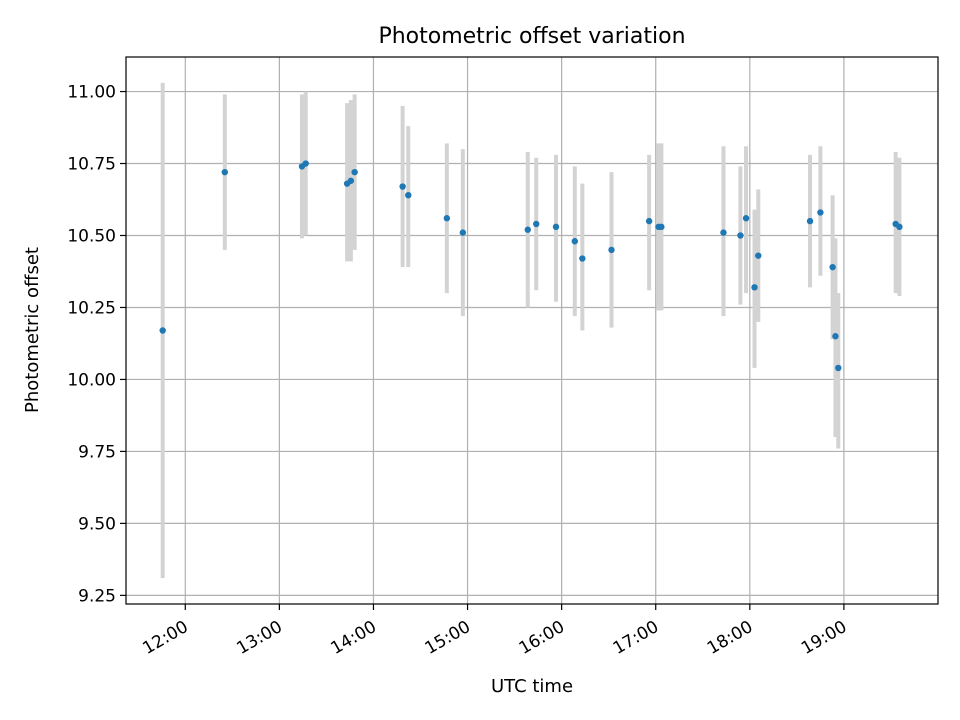  I want to click on y-tick-label: 10.00, so click(91, 380).